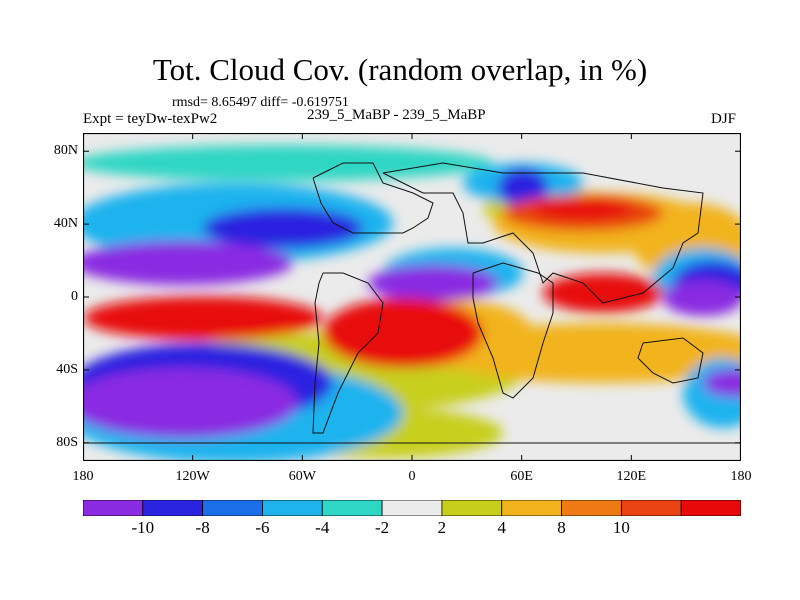 This screenshot has height=600, width=800. I want to click on y-tick-label: 40S, so click(67, 369).